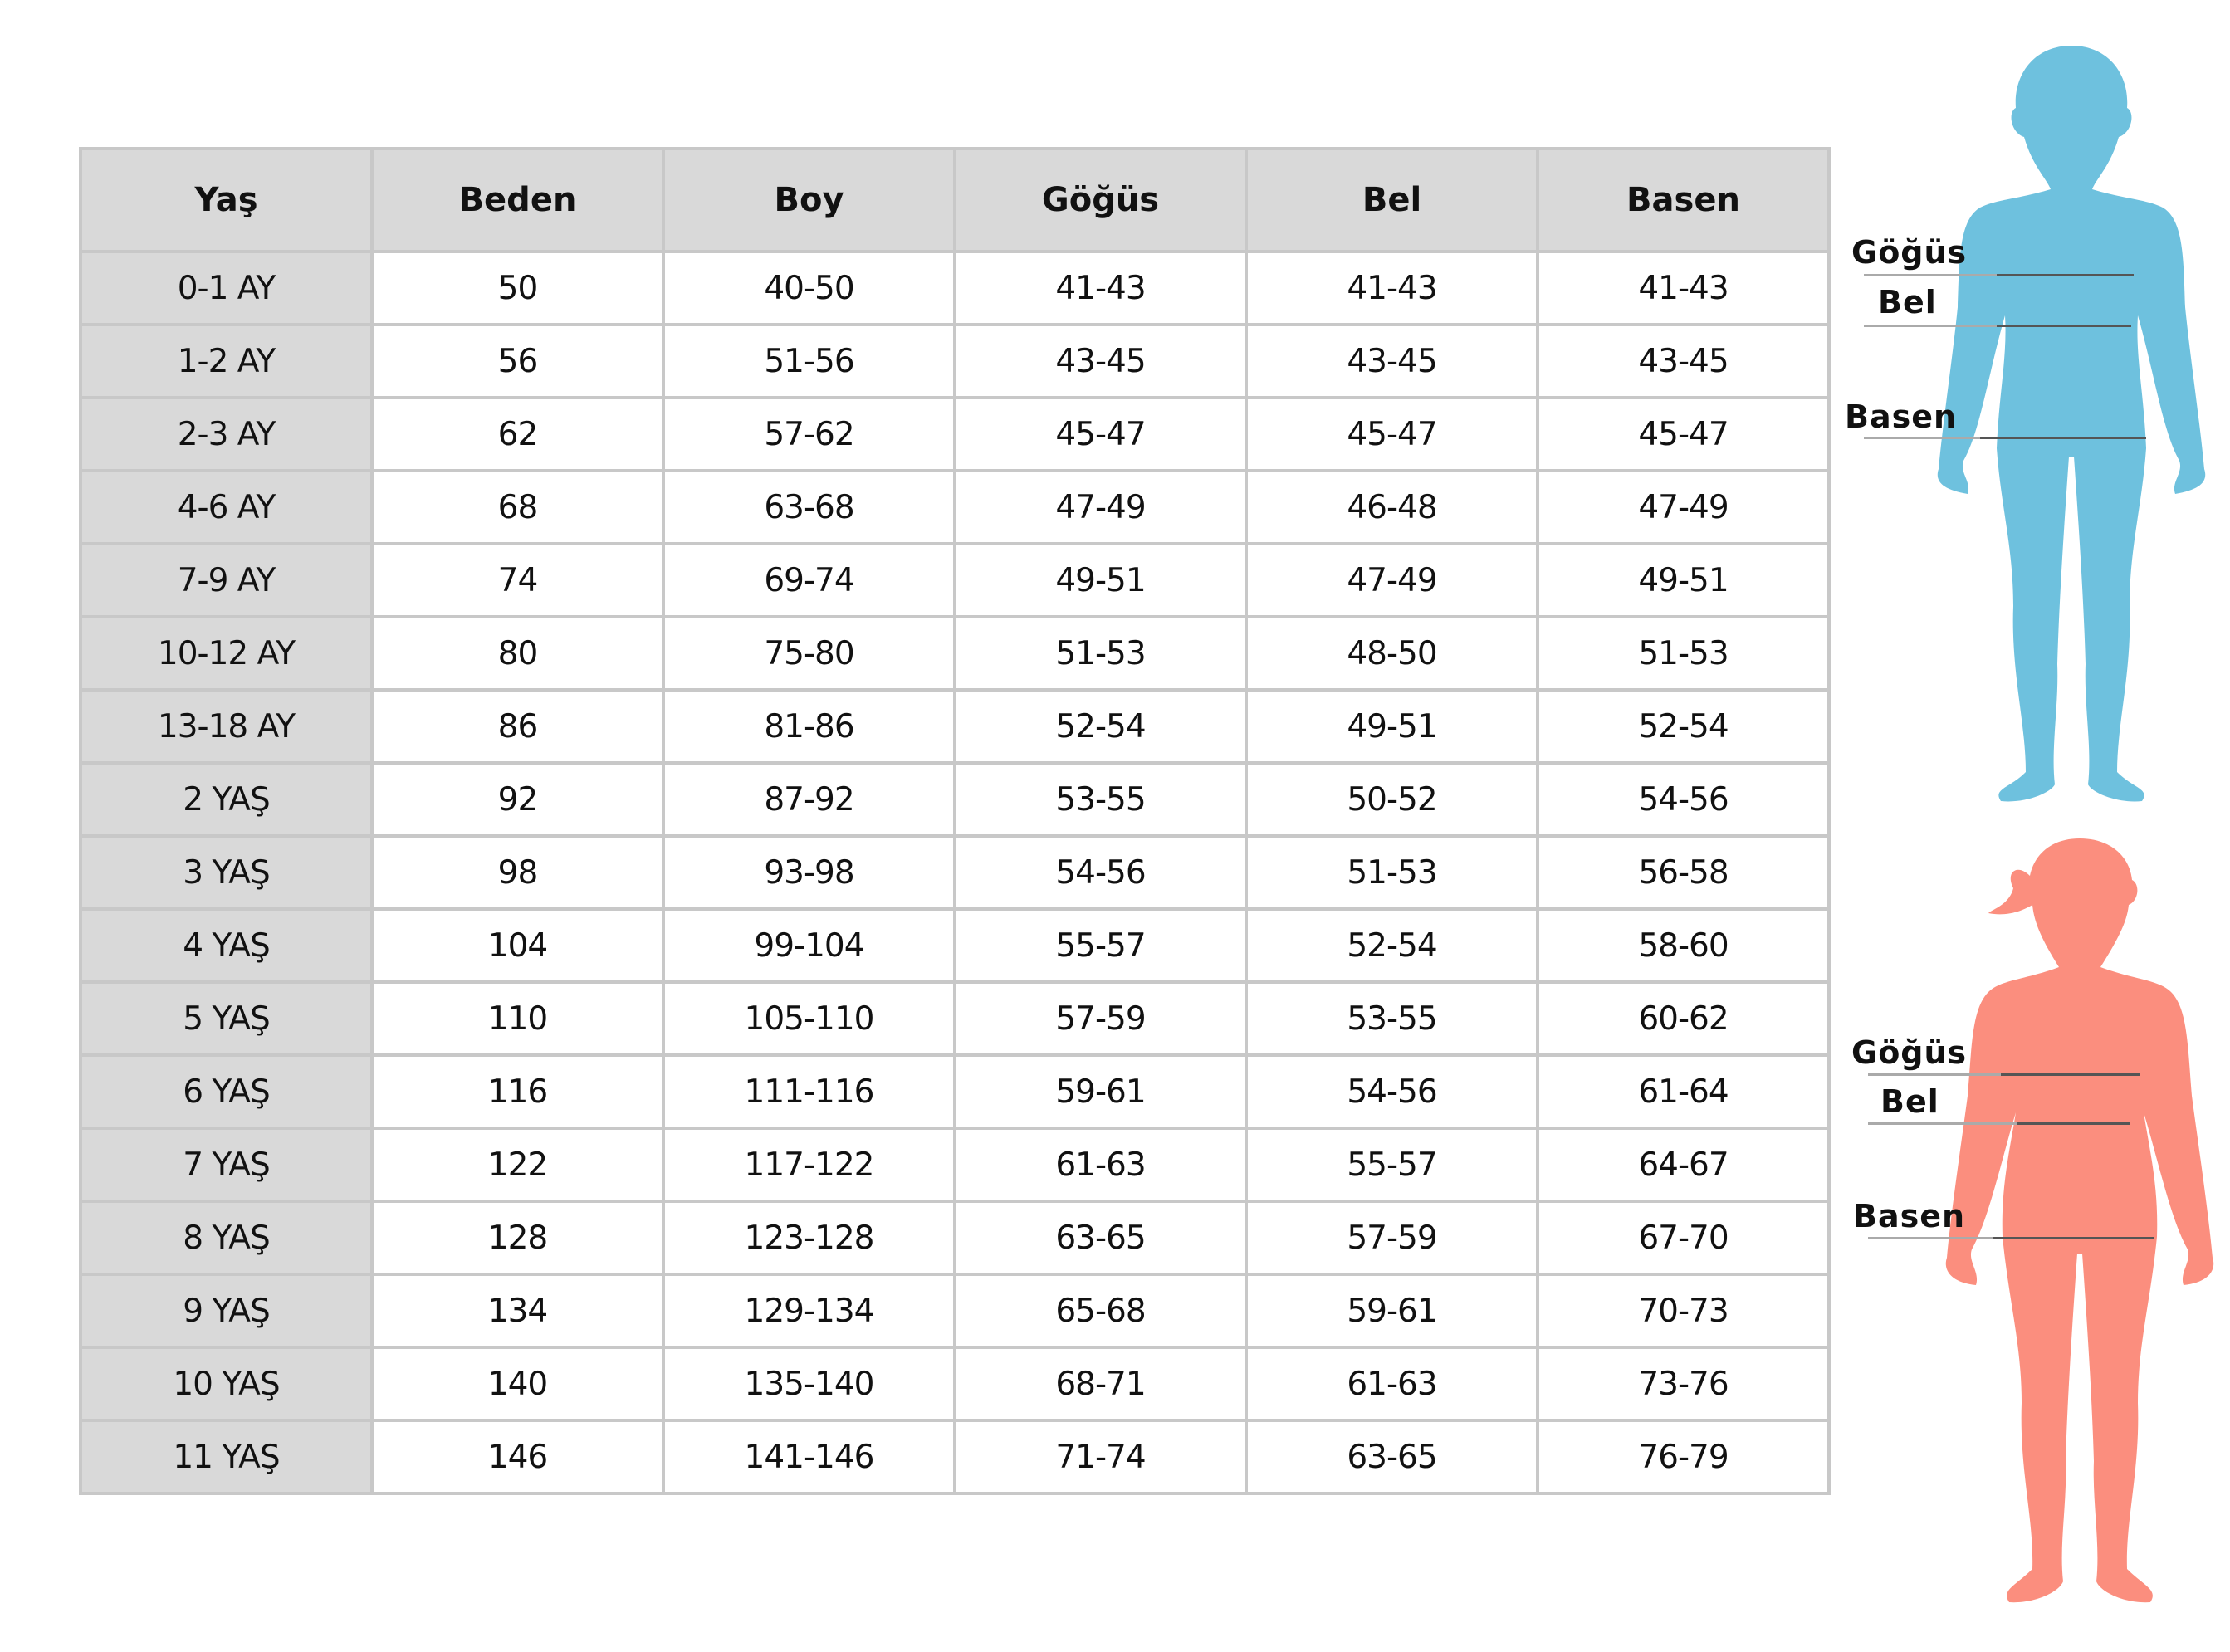  What do you see at coordinates (226, 361) in the screenshot?
I see `age-cell: 1-2 AY` at bounding box center [226, 361].